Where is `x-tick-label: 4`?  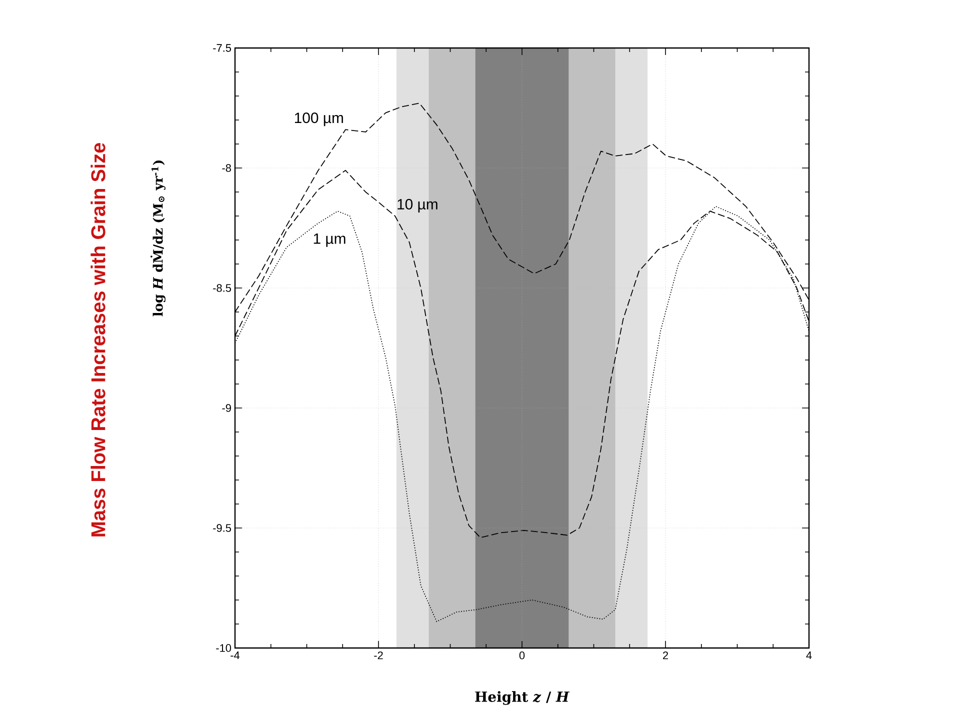 x-tick-label: 4 is located at coordinates (809, 656).